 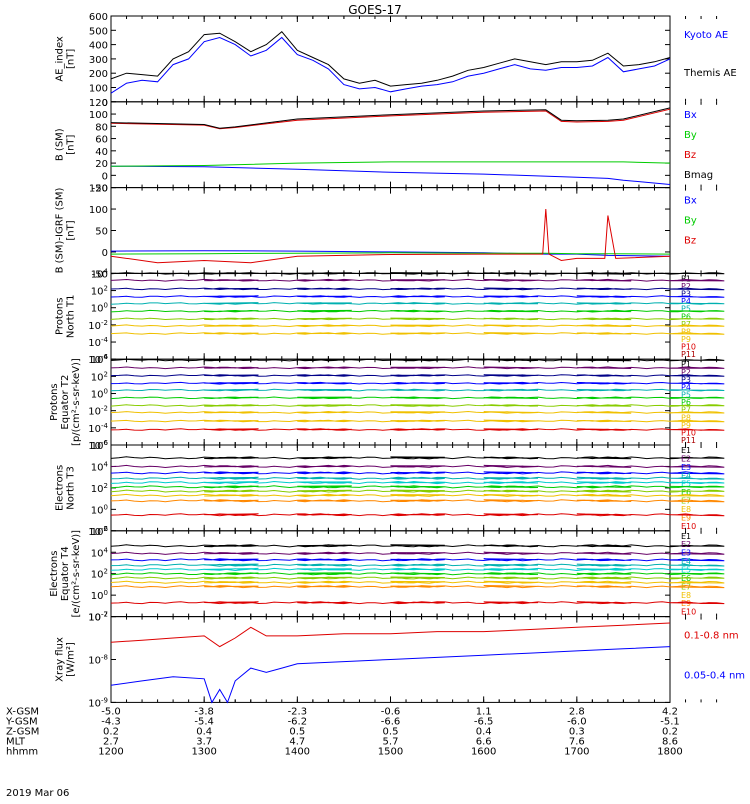 What do you see at coordinates (417, 515) in the screenshot?
I see `series-elecT3-E10` at bounding box center [417, 515].